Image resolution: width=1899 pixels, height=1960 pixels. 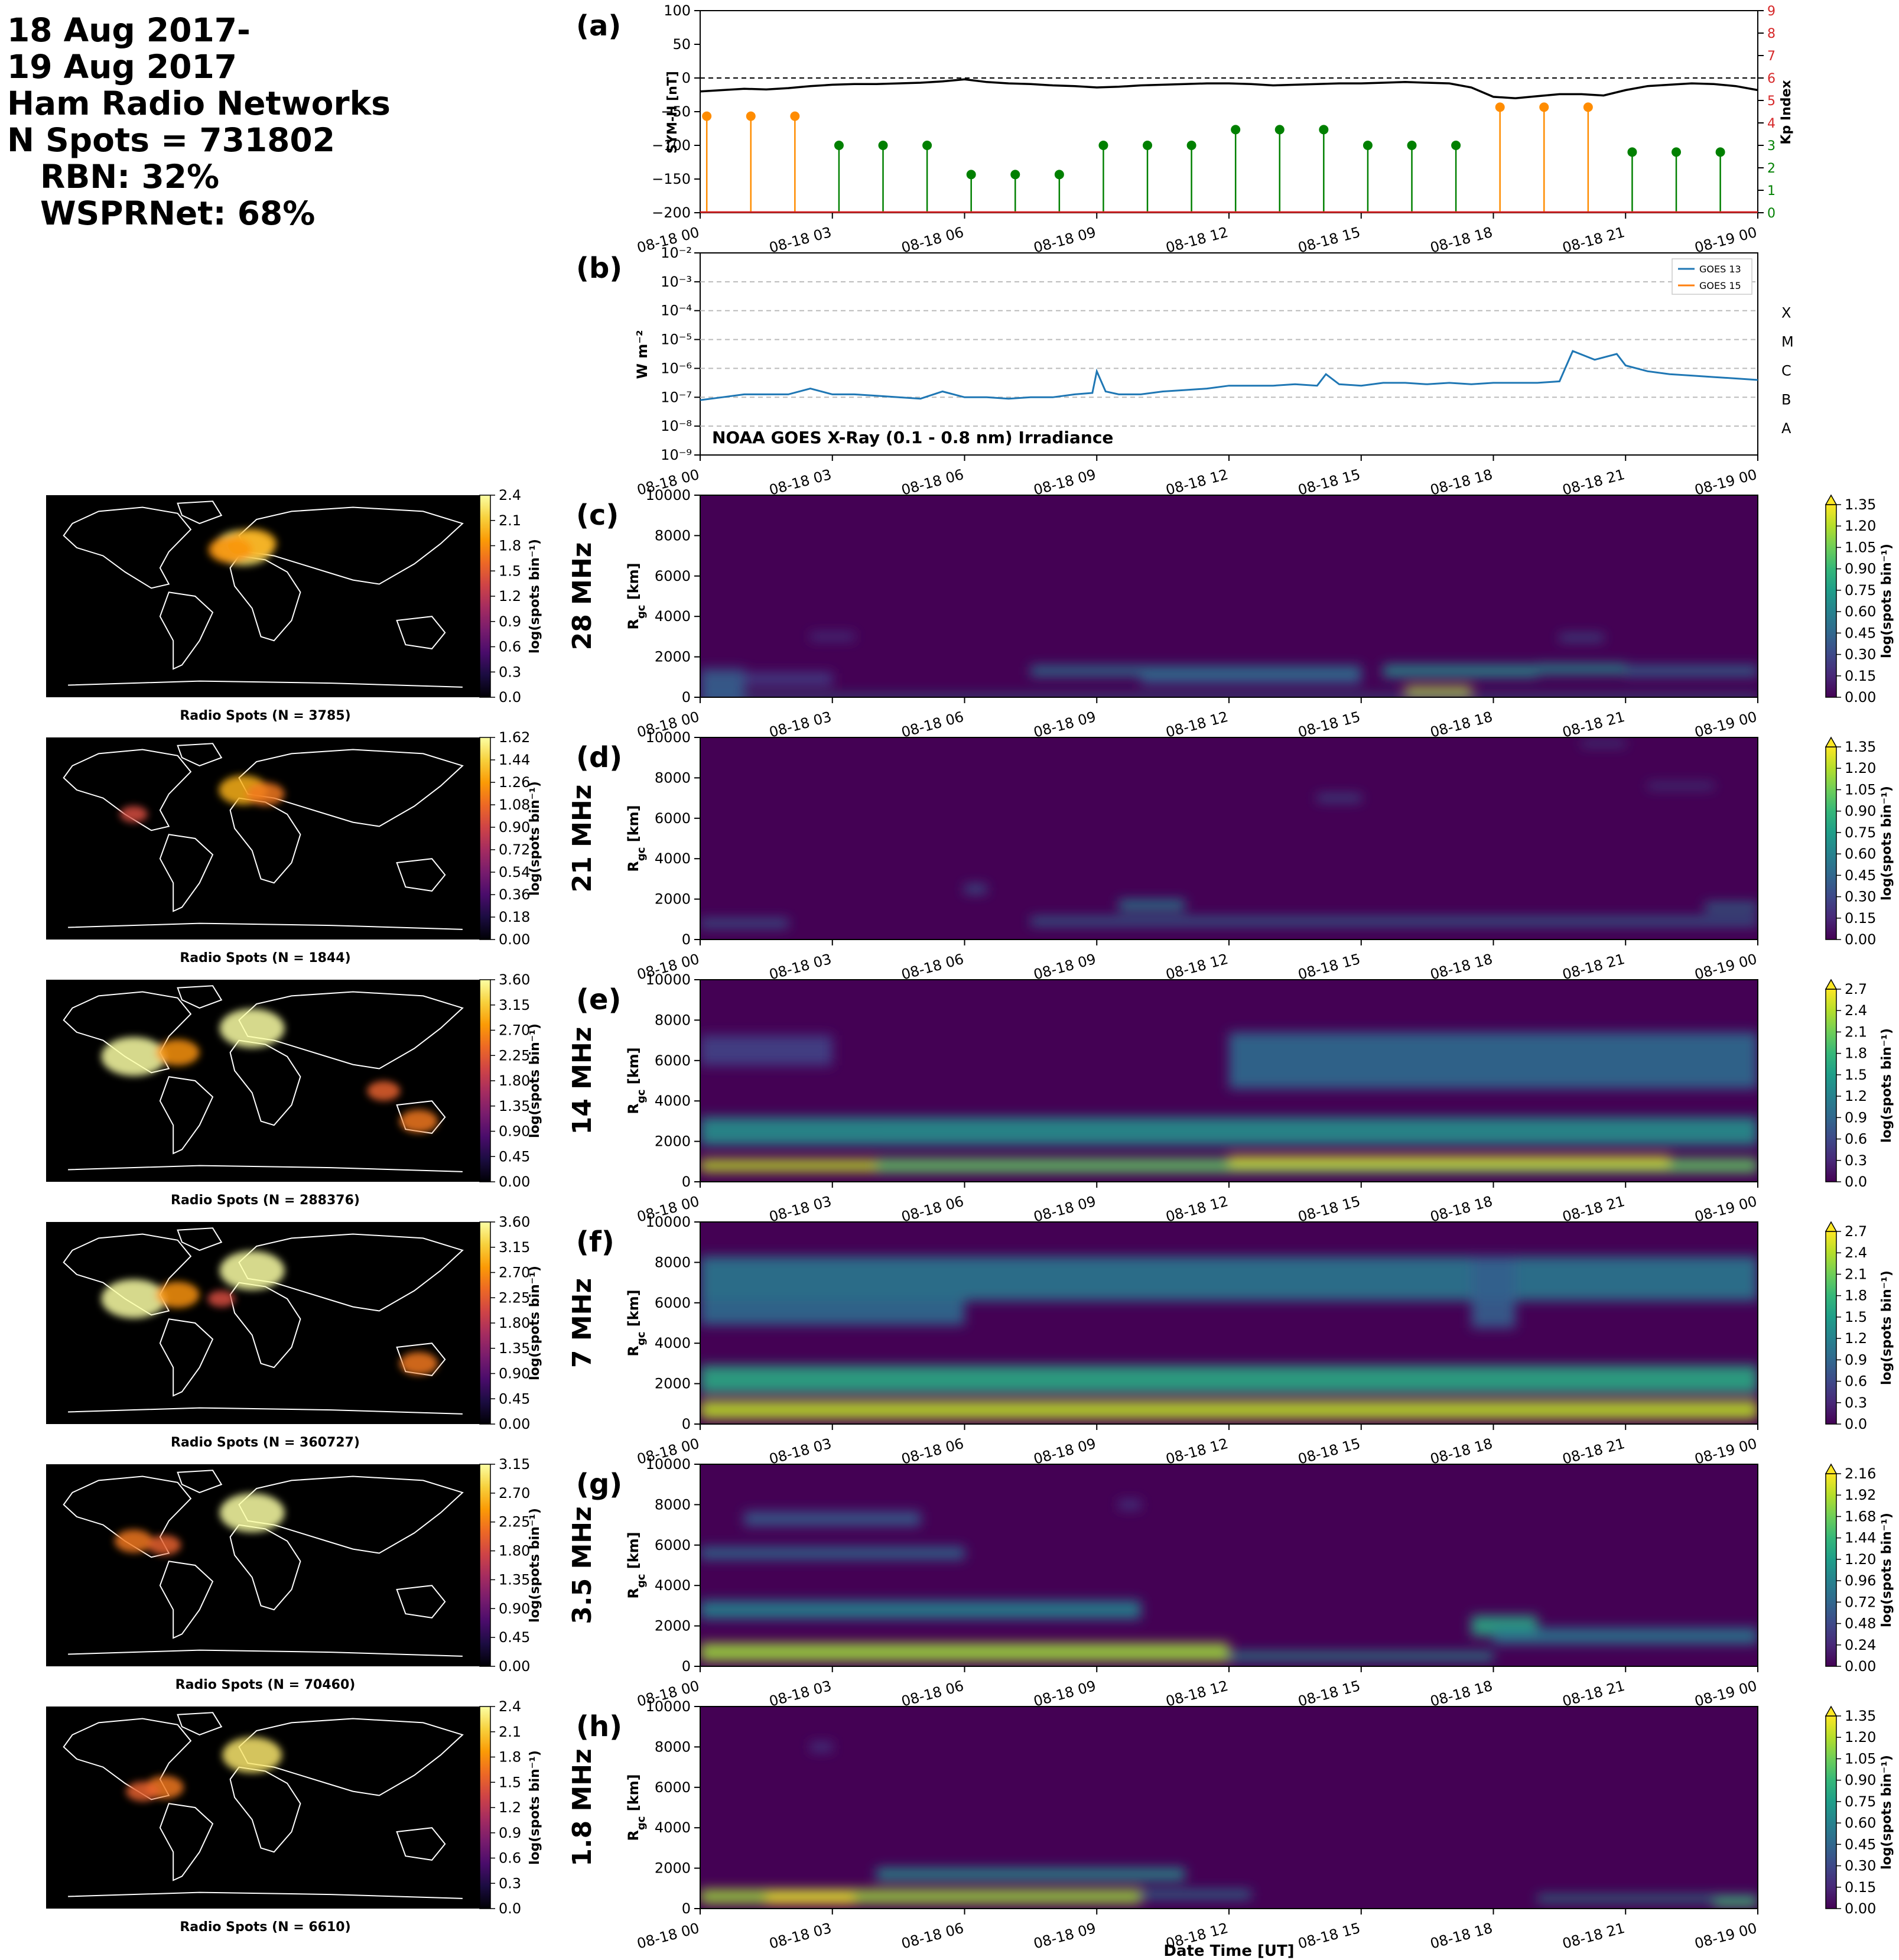 I want to click on band-label: 14 MHz, so click(x=582, y=1081).